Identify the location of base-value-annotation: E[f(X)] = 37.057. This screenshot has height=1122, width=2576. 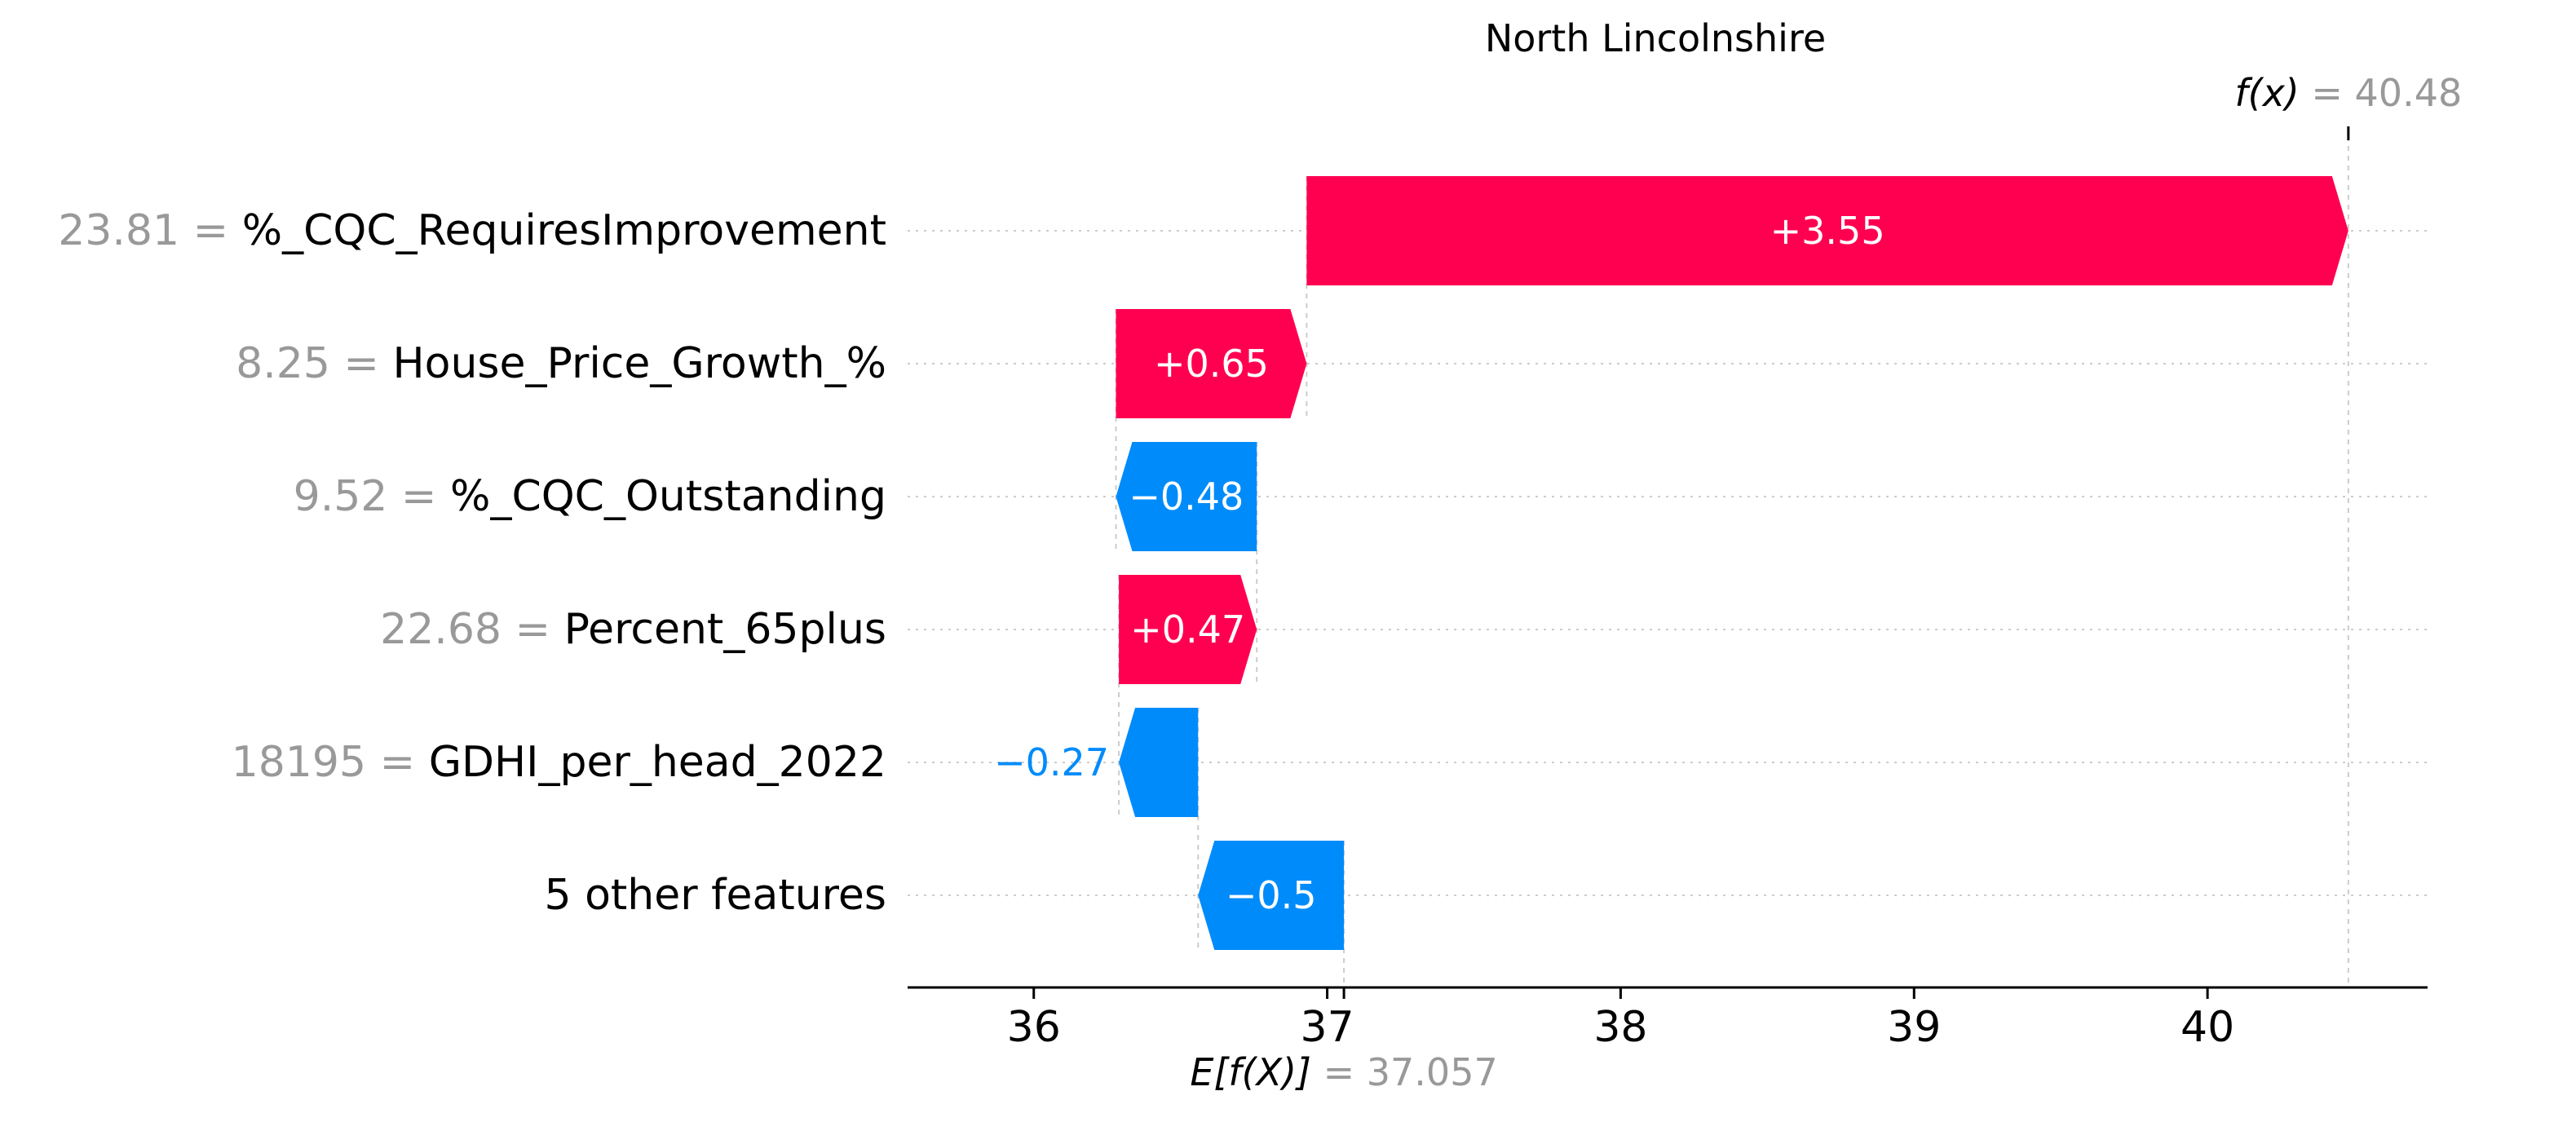
(1343, 1072).